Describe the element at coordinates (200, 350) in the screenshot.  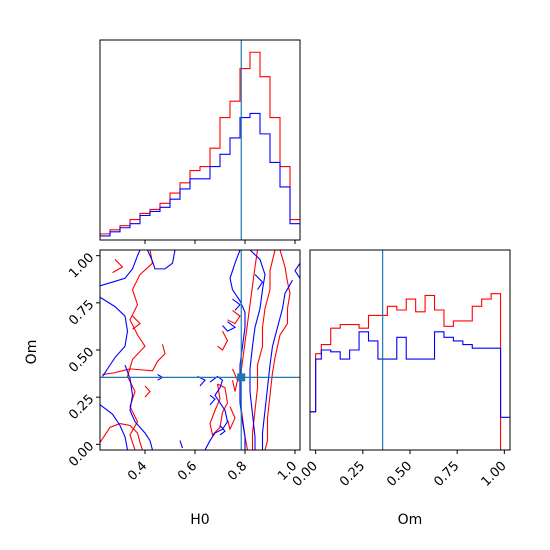
I see `contour-series` at that location.